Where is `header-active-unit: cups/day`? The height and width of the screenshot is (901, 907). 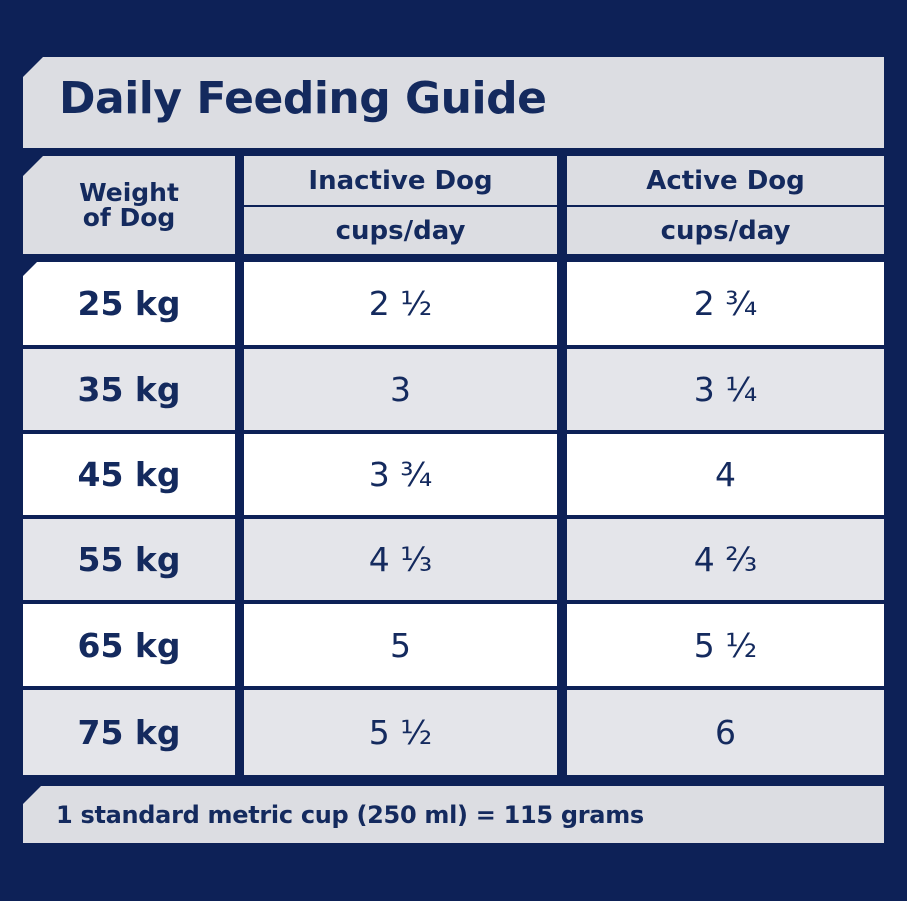 header-active-unit: cups/day is located at coordinates (725, 230).